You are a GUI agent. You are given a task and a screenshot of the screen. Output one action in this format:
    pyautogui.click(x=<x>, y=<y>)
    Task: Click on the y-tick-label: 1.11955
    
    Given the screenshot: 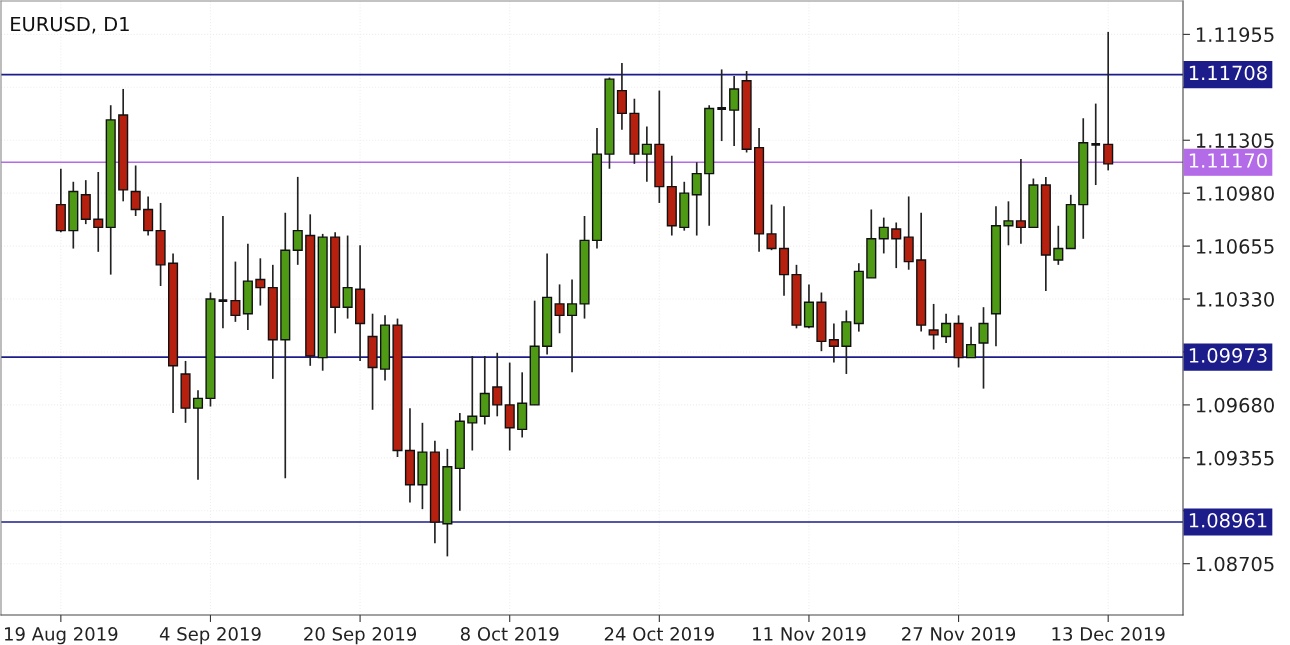 What is the action you would take?
    pyautogui.click(x=1235, y=35)
    